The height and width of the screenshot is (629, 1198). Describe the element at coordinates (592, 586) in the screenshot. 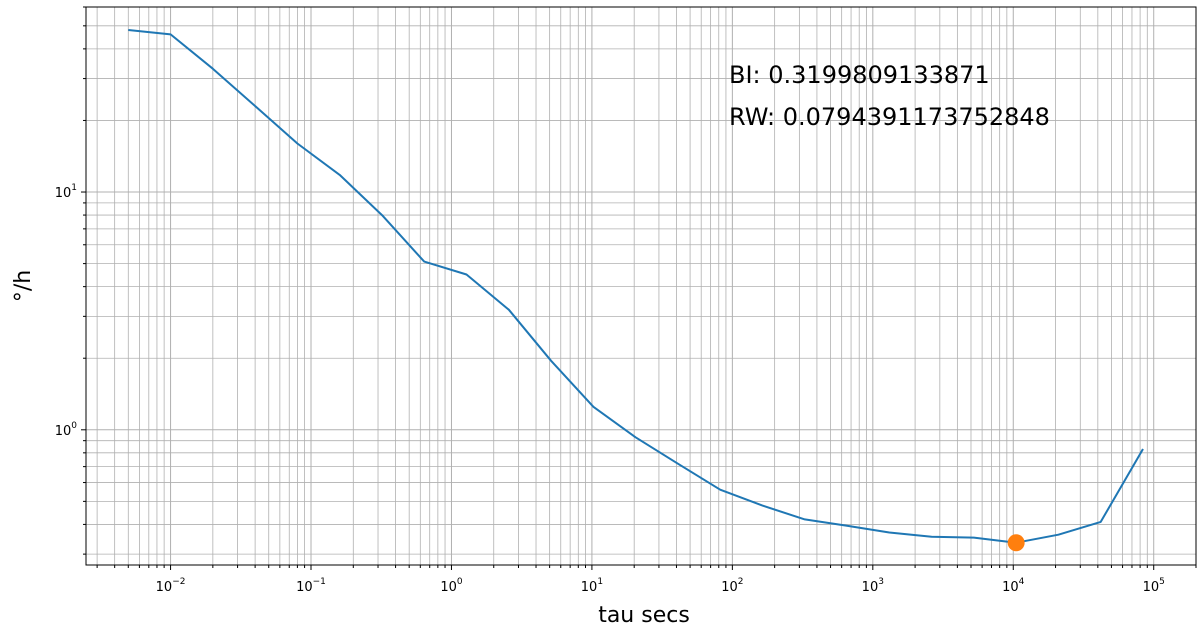

I see `x-tick-label: 10¹` at that location.